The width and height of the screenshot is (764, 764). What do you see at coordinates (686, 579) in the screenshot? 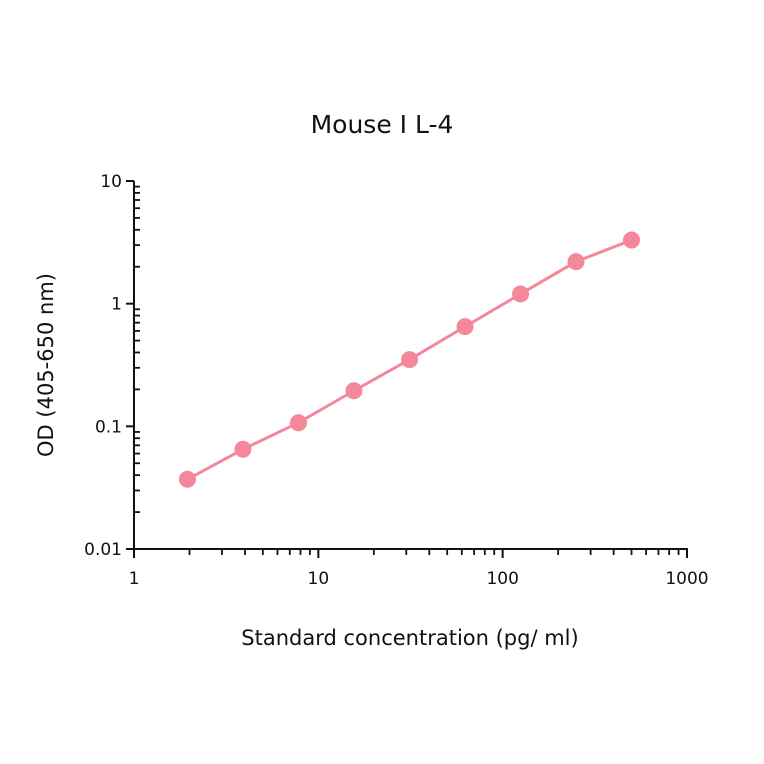
I see `x-tick-label: 1000` at bounding box center [686, 579].